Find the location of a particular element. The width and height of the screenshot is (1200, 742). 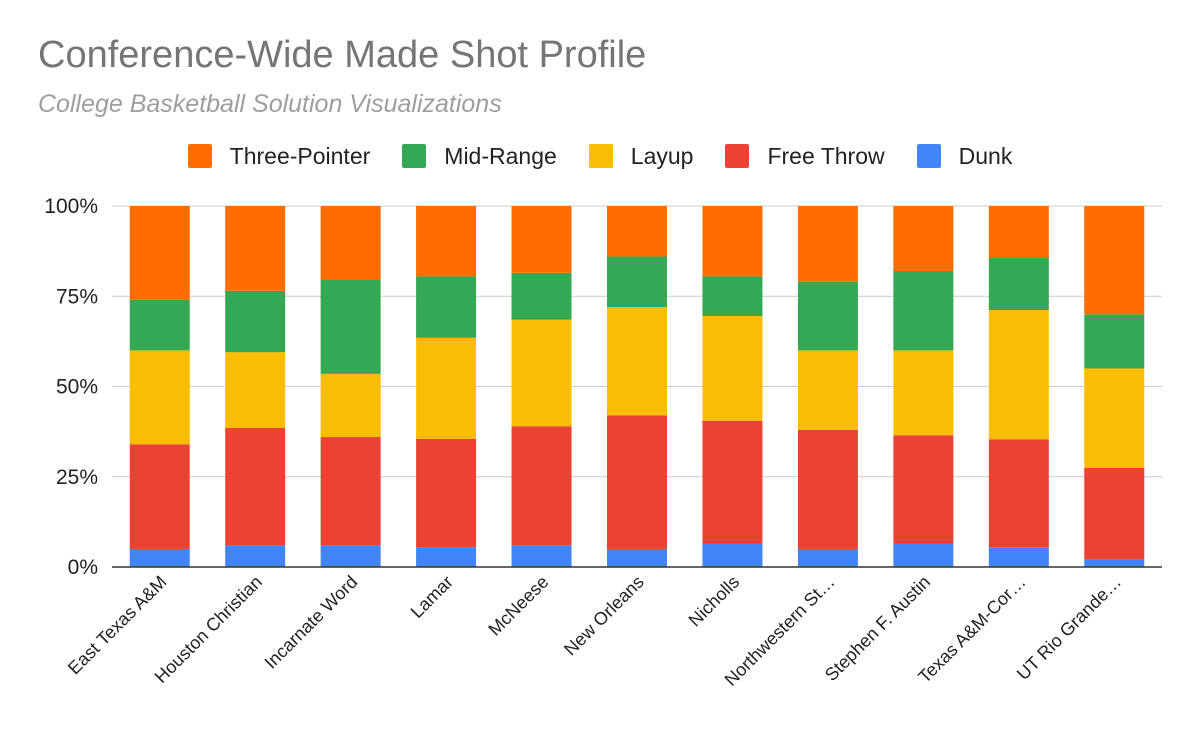

y-tick-label: 75% is located at coordinates (77, 296).